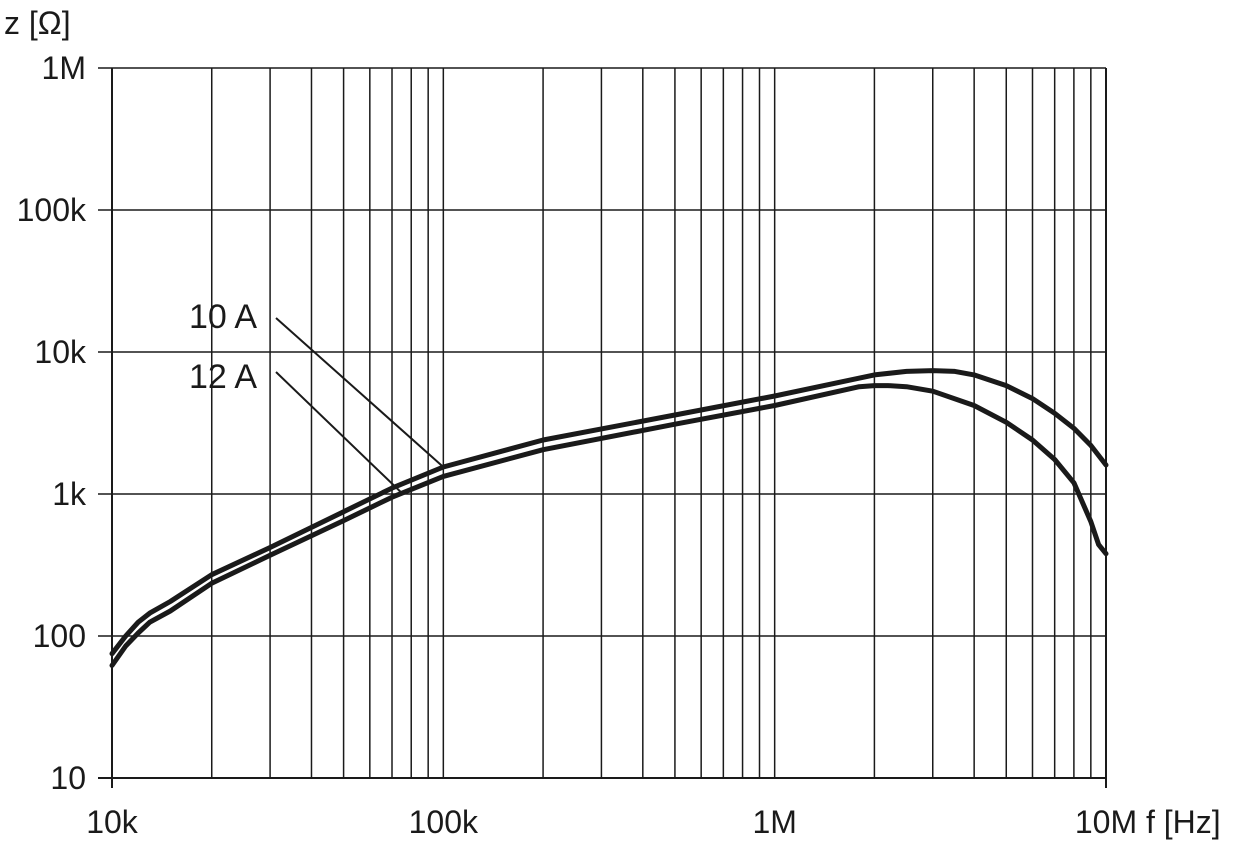 Image resolution: width=1239 pixels, height=848 pixels. What do you see at coordinates (444, 822) in the screenshot?
I see `x-tick-label: 100k` at bounding box center [444, 822].